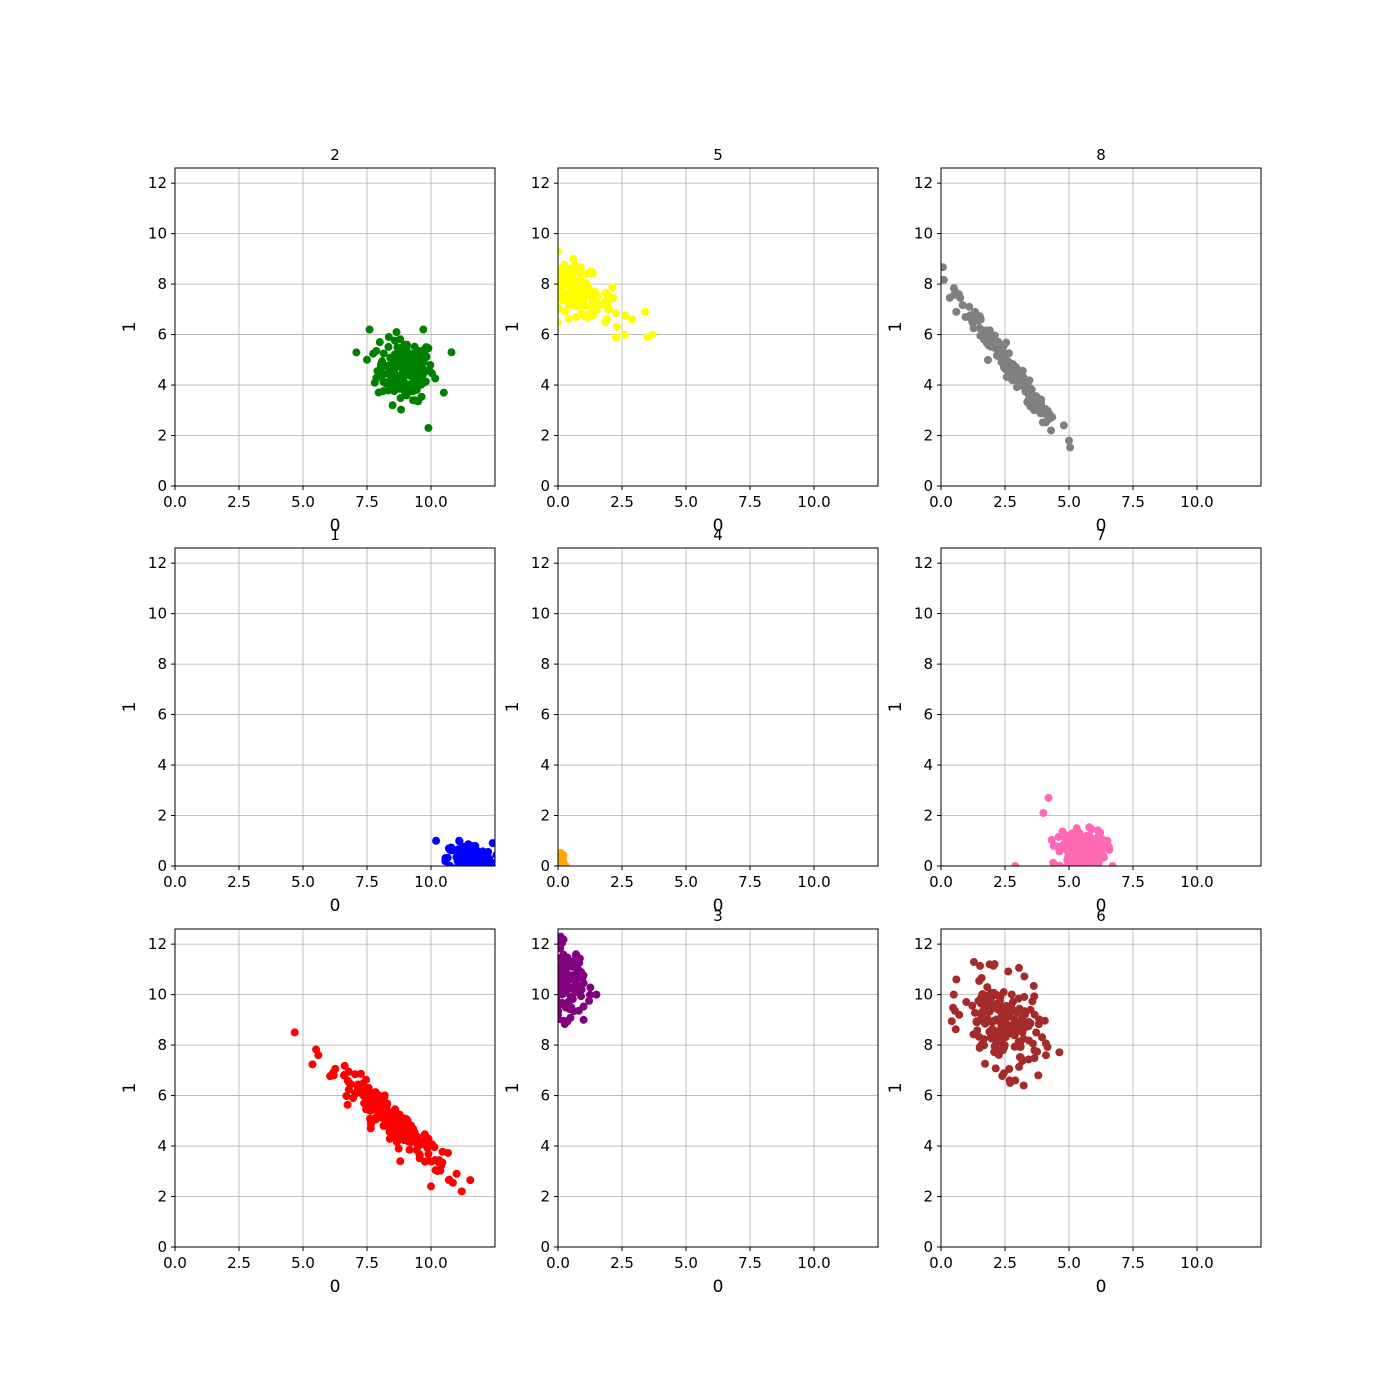  Describe the element at coordinates (1101, 155) in the screenshot. I see `subplot-title: 8` at that location.